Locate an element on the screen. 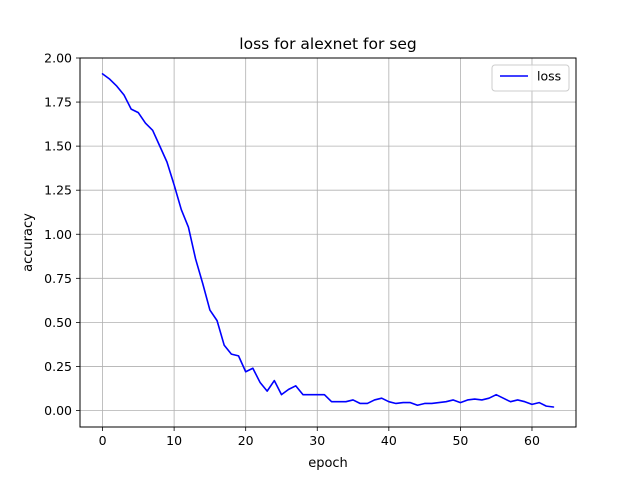 Image resolution: width=640 pixels, height=480 pixels. legend-box is located at coordinates (530, 78).